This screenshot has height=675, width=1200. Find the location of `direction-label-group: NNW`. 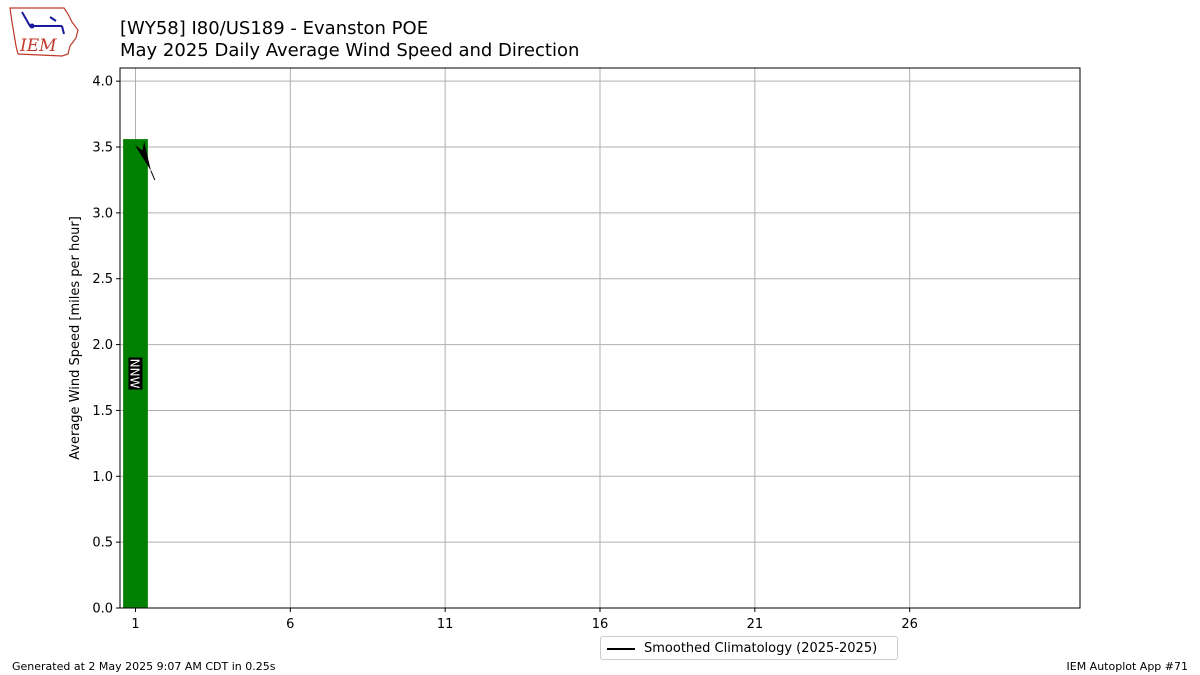

direction-label-group: NNW is located at coordinates (135, 373).